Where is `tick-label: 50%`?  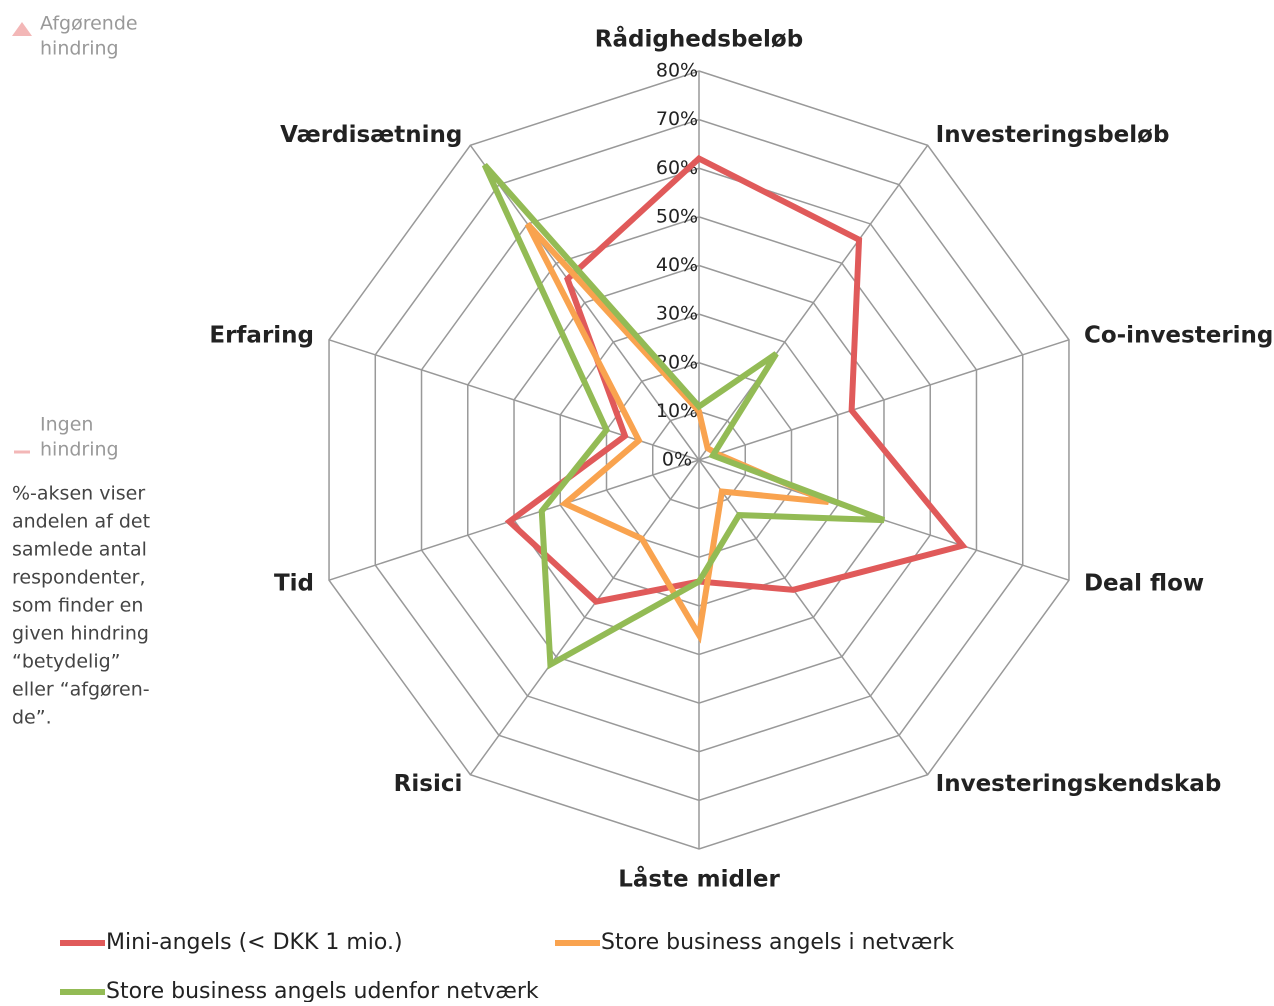
tick-label: 50% is located at coordinates (677, 216).